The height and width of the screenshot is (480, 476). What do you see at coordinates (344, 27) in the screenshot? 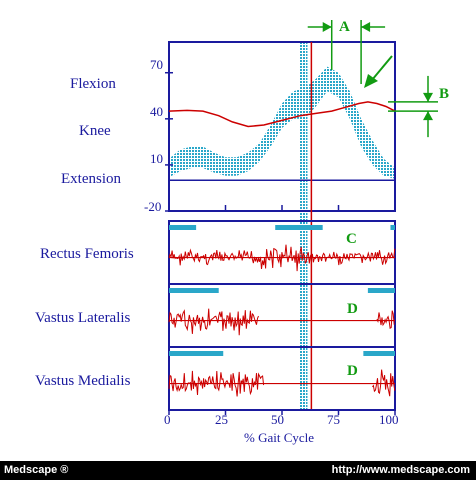
I see `annotation-a: A` at bounding box center [344, 27].